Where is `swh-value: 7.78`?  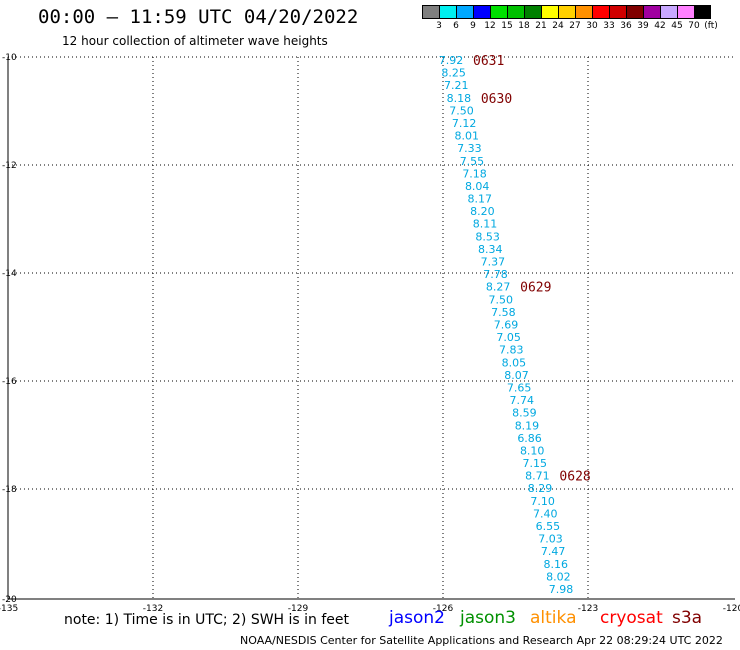
swh-value: 7.78 is located at coordinates (495, 274).